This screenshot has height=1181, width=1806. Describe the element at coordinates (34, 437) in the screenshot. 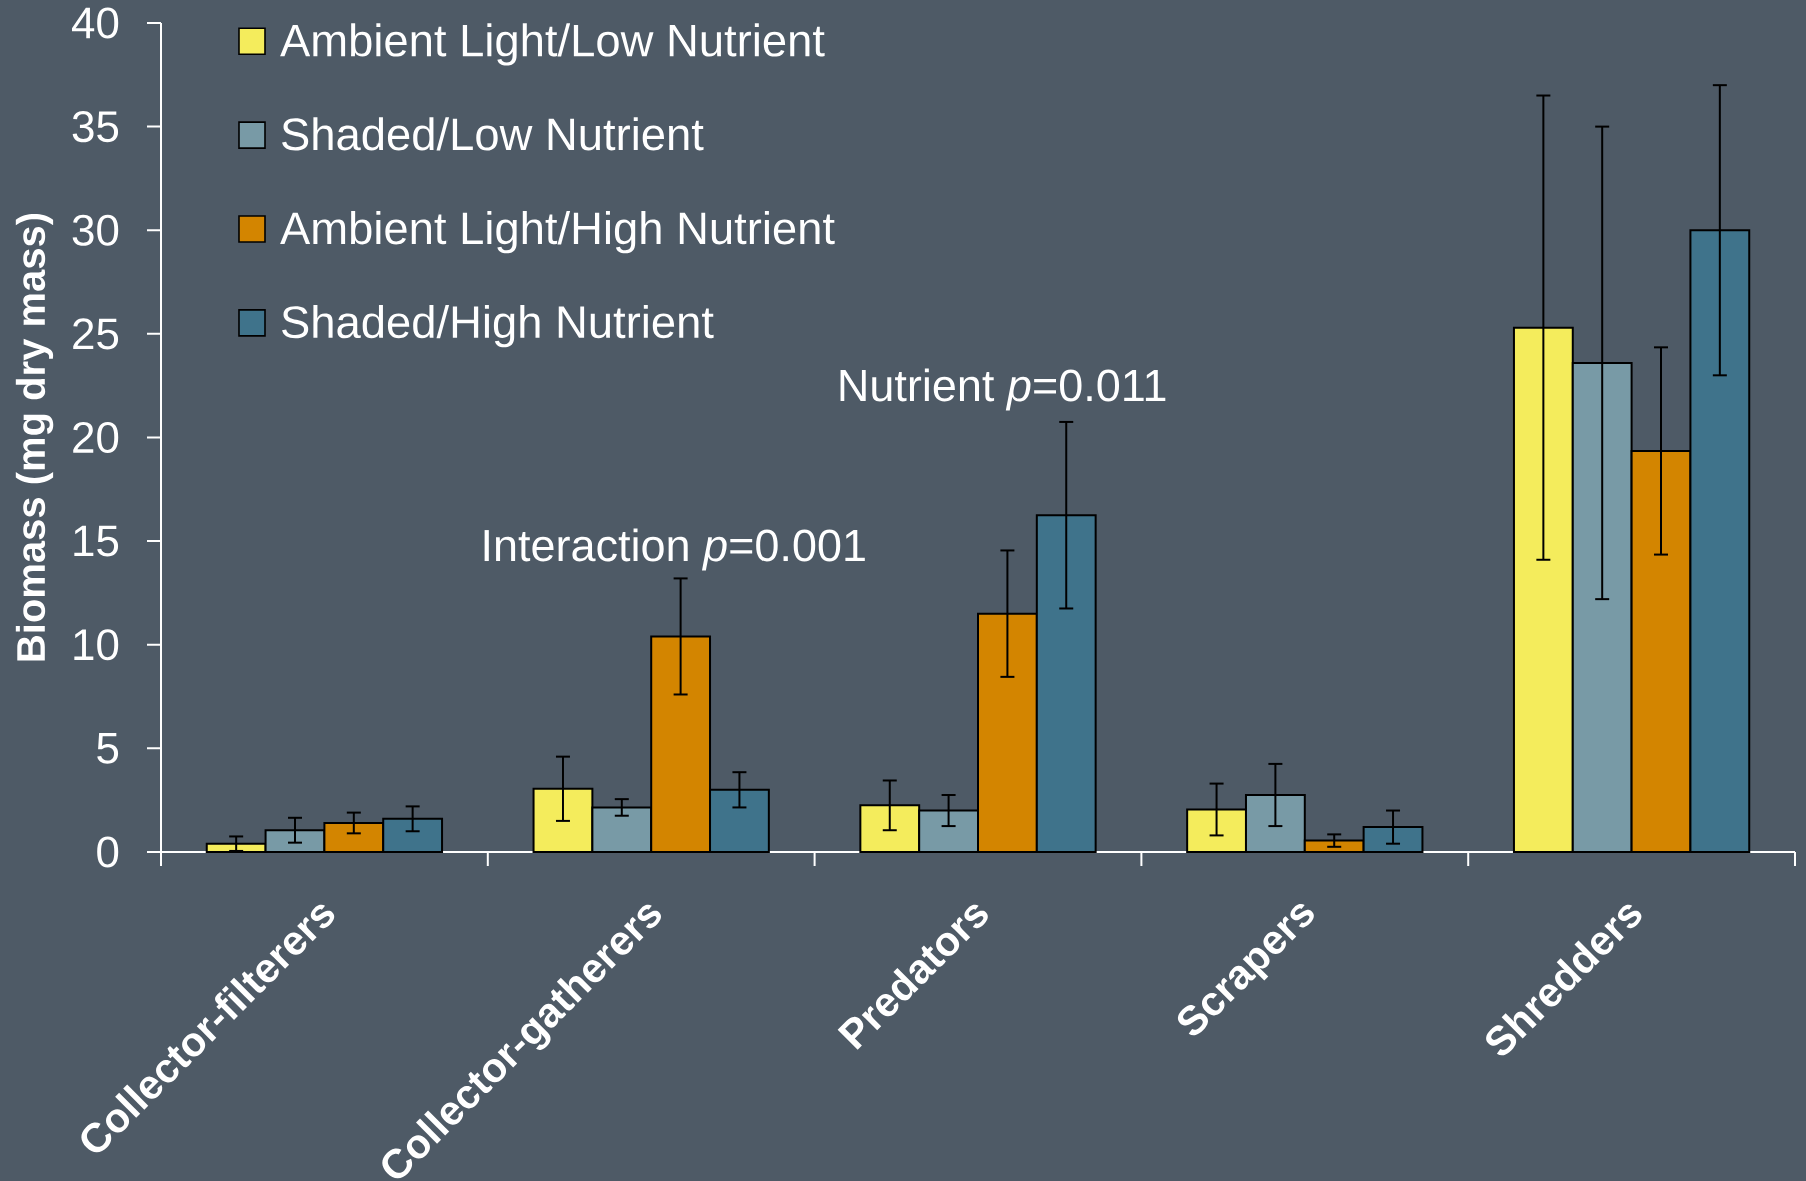

I see `y-axis-title: Biomass (mg dry mass)` at that location.